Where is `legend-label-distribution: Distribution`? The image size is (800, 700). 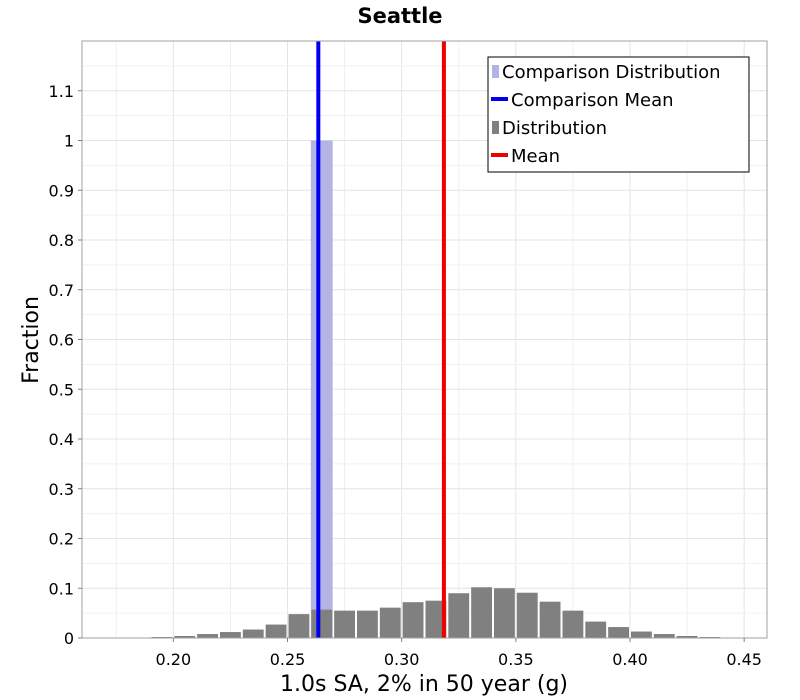
legend-label-distribution: Distribution is located at coordinates (554, 128).